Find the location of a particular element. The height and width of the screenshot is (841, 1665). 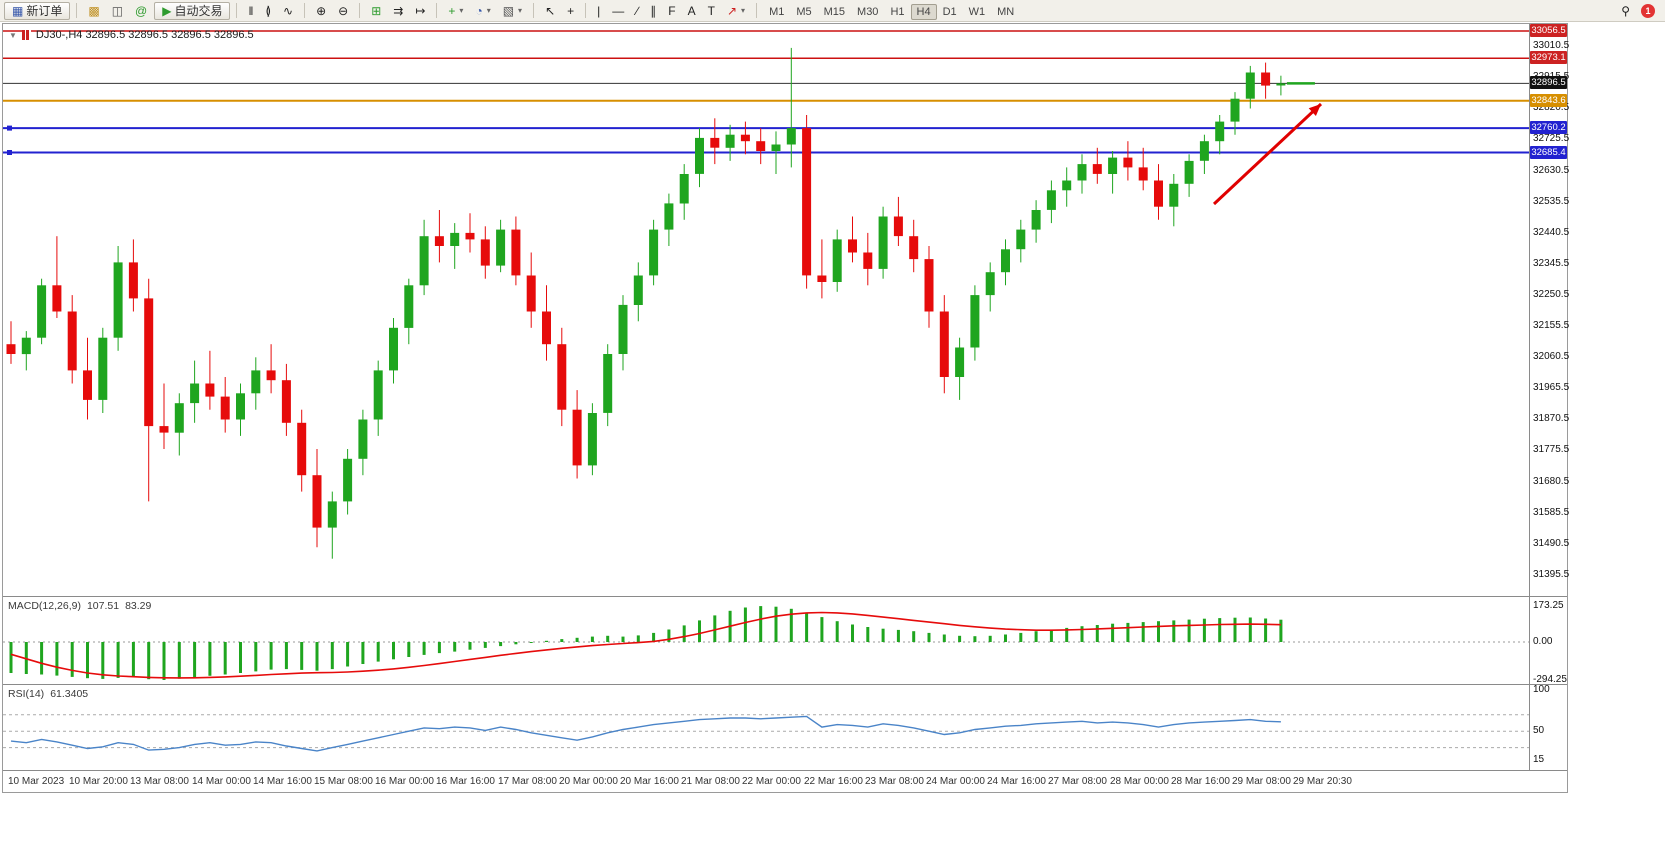

price-axis-label: 32250.5 is located at coordinates (1551, 294).